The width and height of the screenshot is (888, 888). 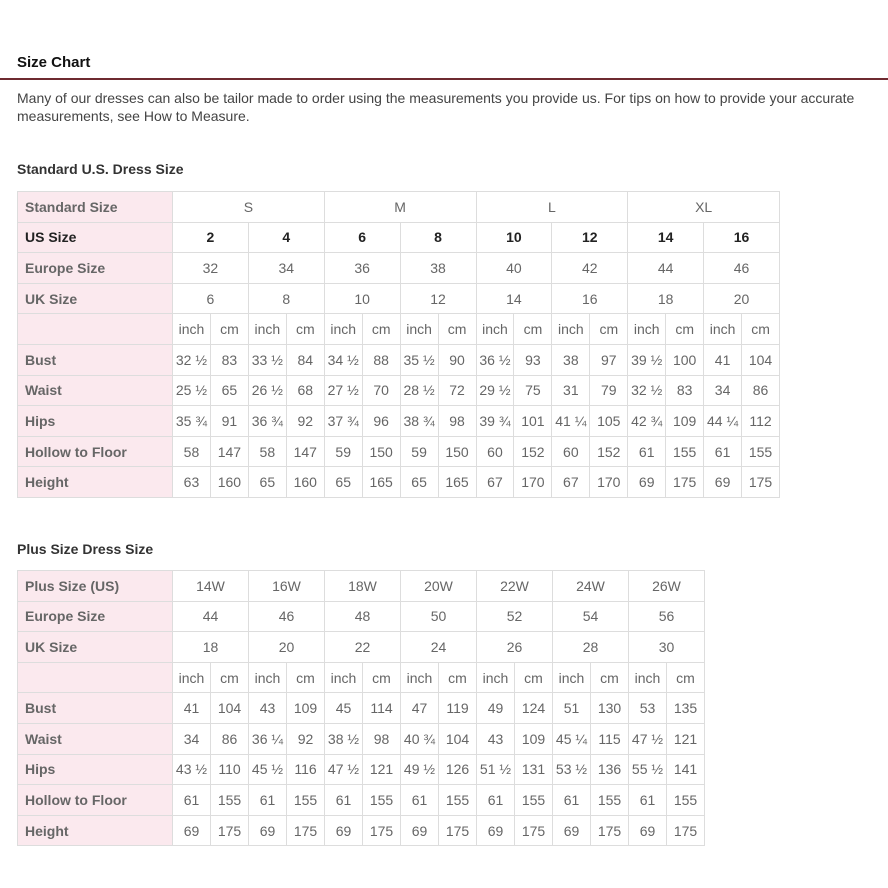 What do you see at coordinates (571, 738) in the screenshot?
I see `table-cell: 45 ¼` at bounding box center [571, 738].